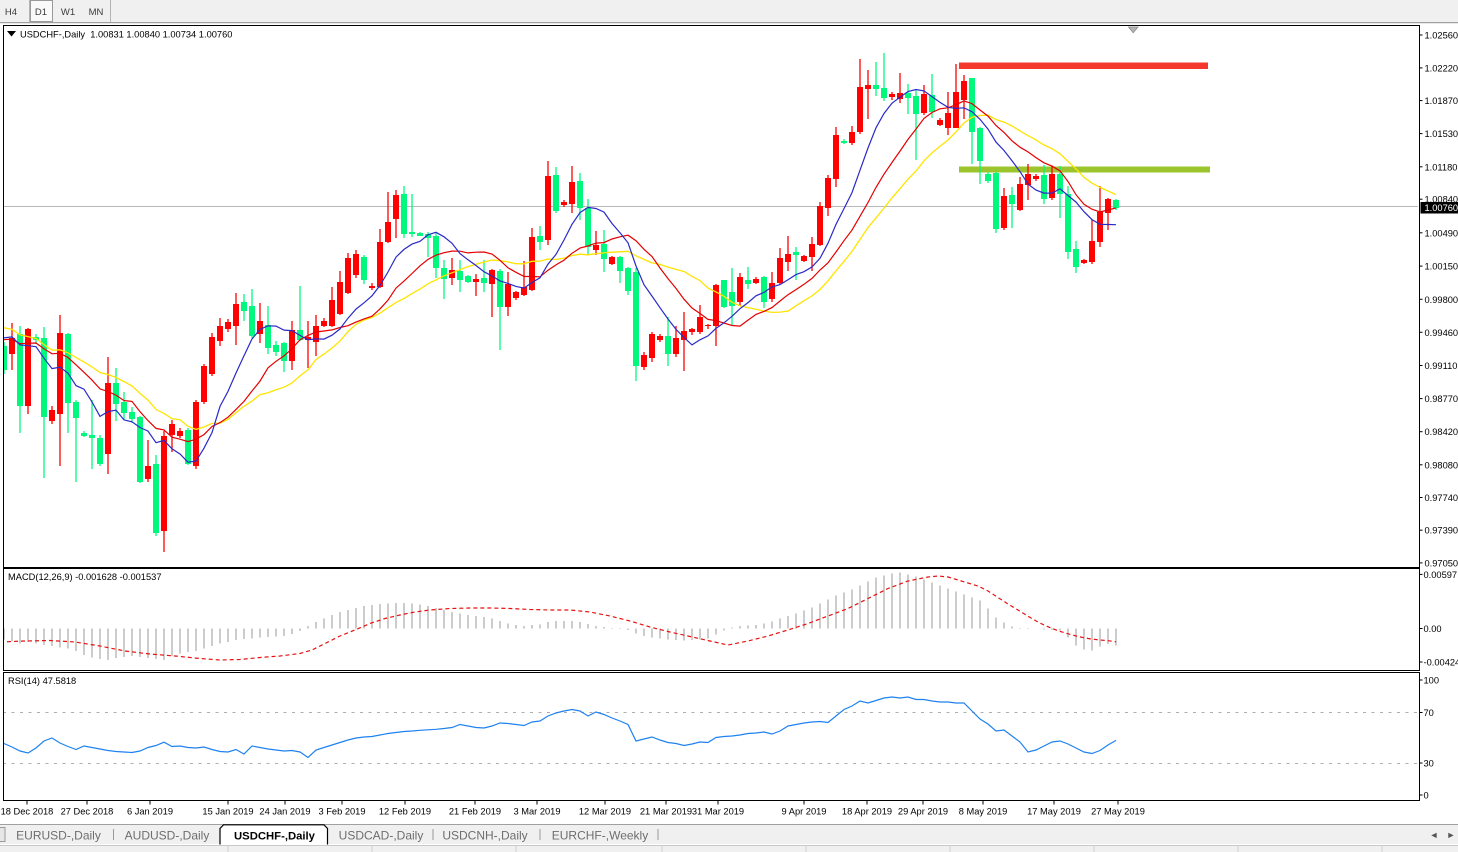 This screenshot has height=852, width=1458. What do you see at coordinates (1441, 167) in the screenshot?
I see `svg-text: 1.01180` at bounding box center [1441, 167].